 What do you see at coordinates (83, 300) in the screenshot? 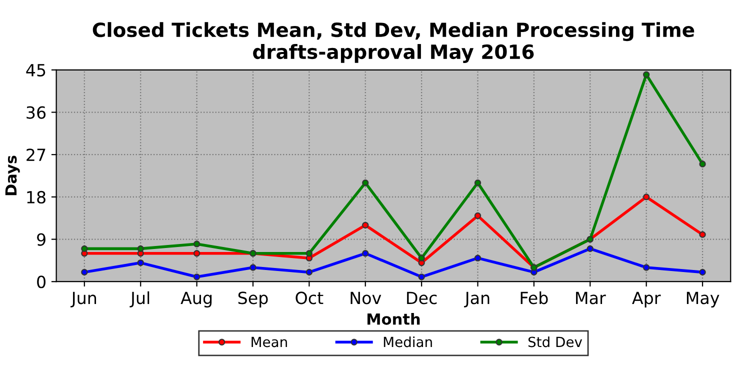
I see `x-tick-label: Jun` at bounding box center [83, 300].